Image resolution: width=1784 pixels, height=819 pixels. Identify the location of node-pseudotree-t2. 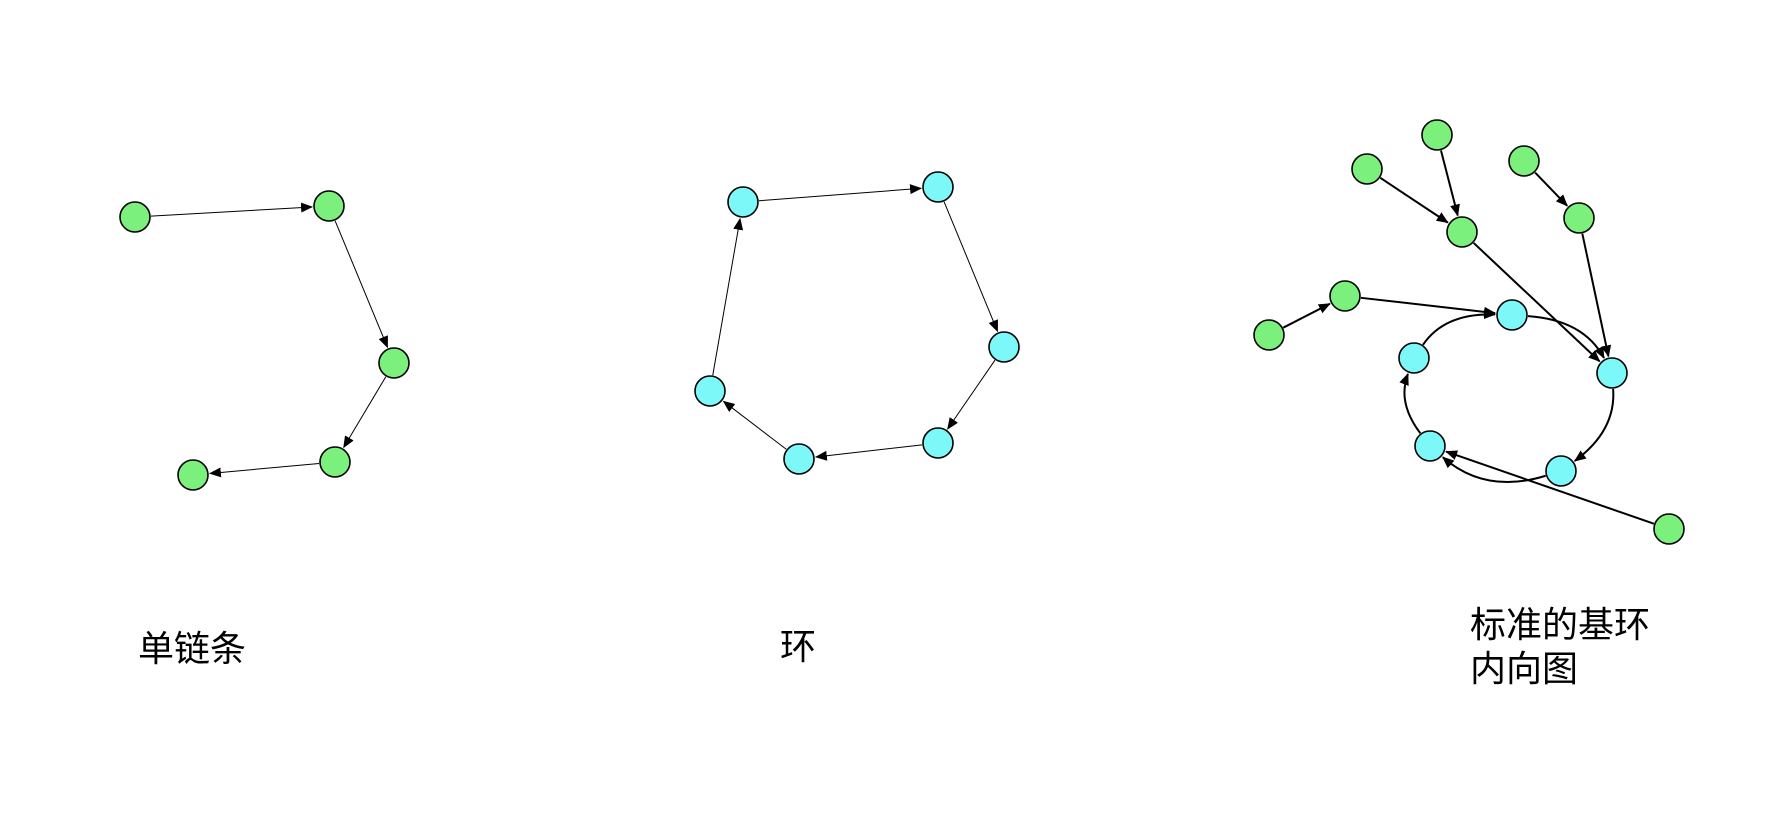
(1345, 296).